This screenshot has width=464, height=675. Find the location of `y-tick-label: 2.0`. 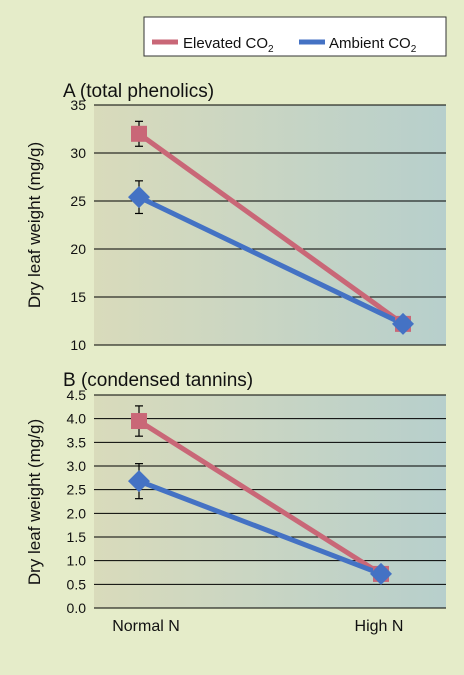

y-tick-label: 2.0 is located at coordinates (77, 513).